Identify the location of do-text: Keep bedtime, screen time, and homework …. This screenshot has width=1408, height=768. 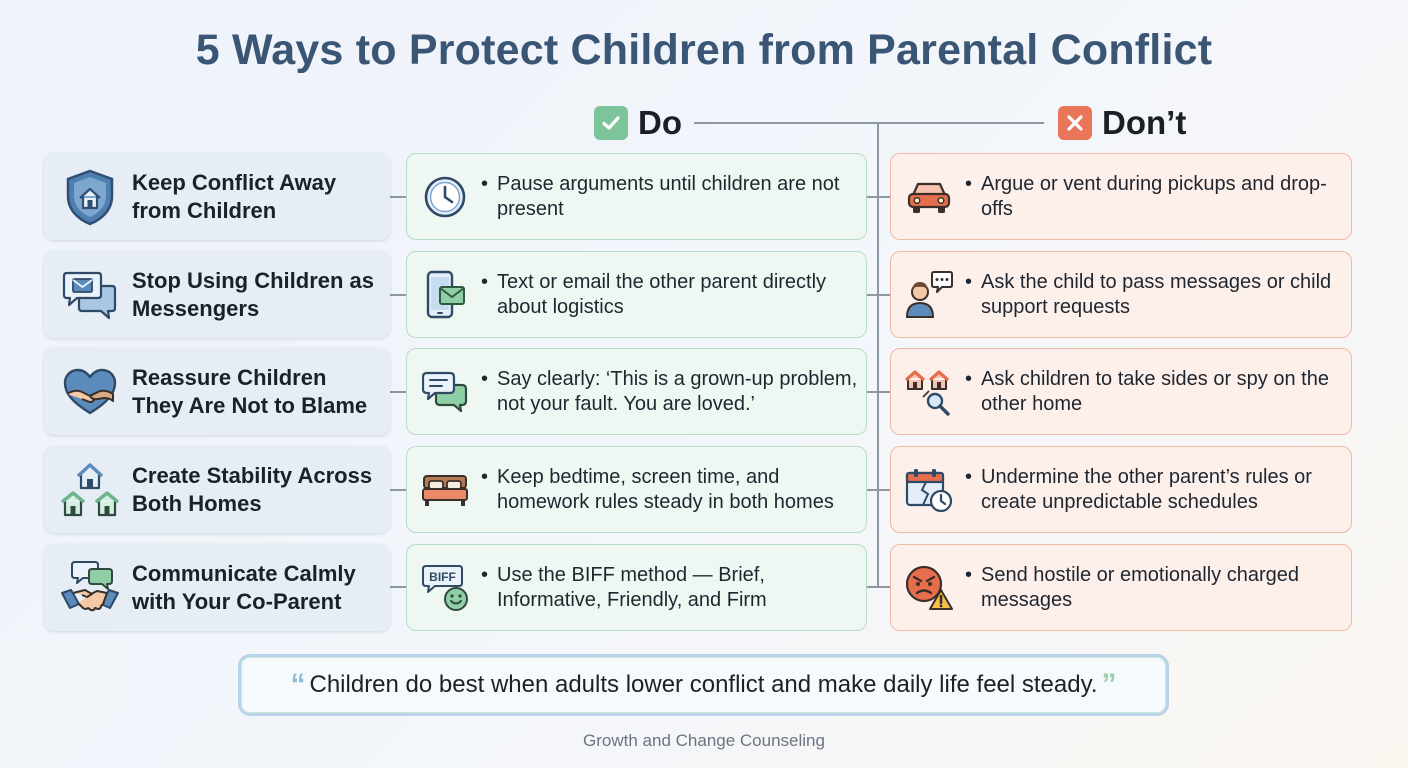
(673, 490).